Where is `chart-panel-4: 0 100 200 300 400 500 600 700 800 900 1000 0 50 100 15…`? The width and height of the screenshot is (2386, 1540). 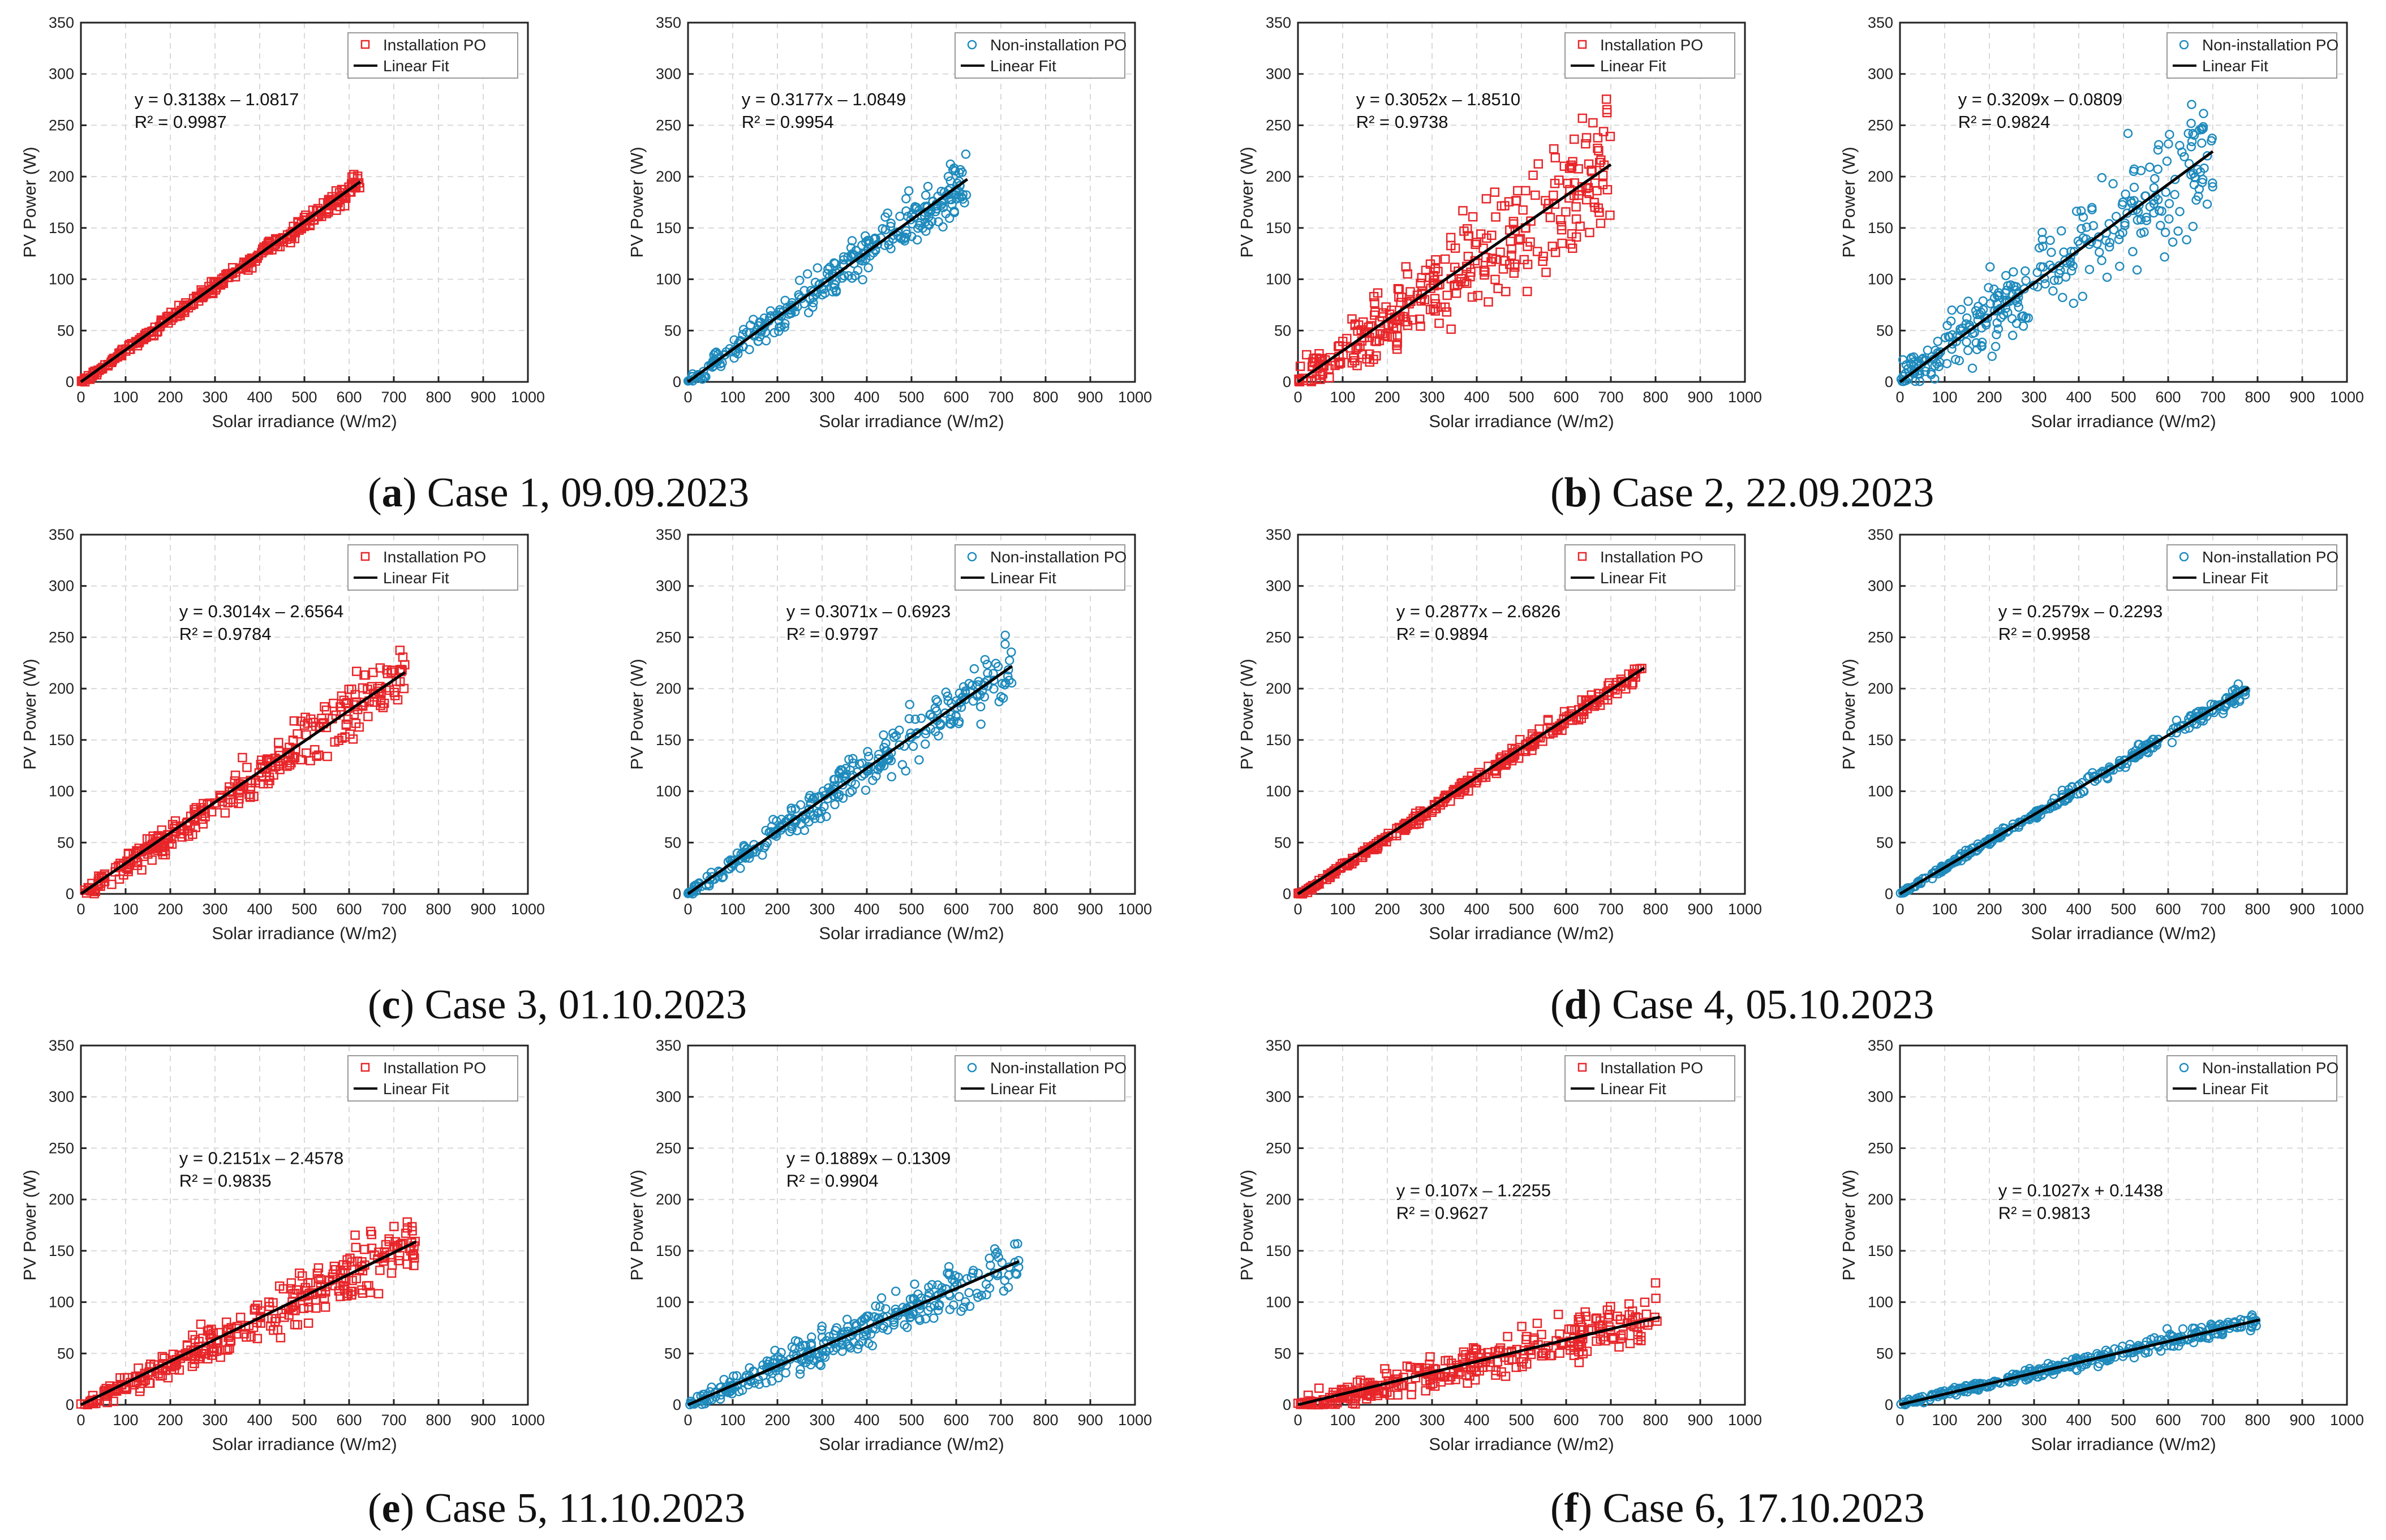
chart-panel-4: 0 100 200 300 400 500 600 700 800 900 1000 0 50 100 15… is located at coordinates (2101, 222).